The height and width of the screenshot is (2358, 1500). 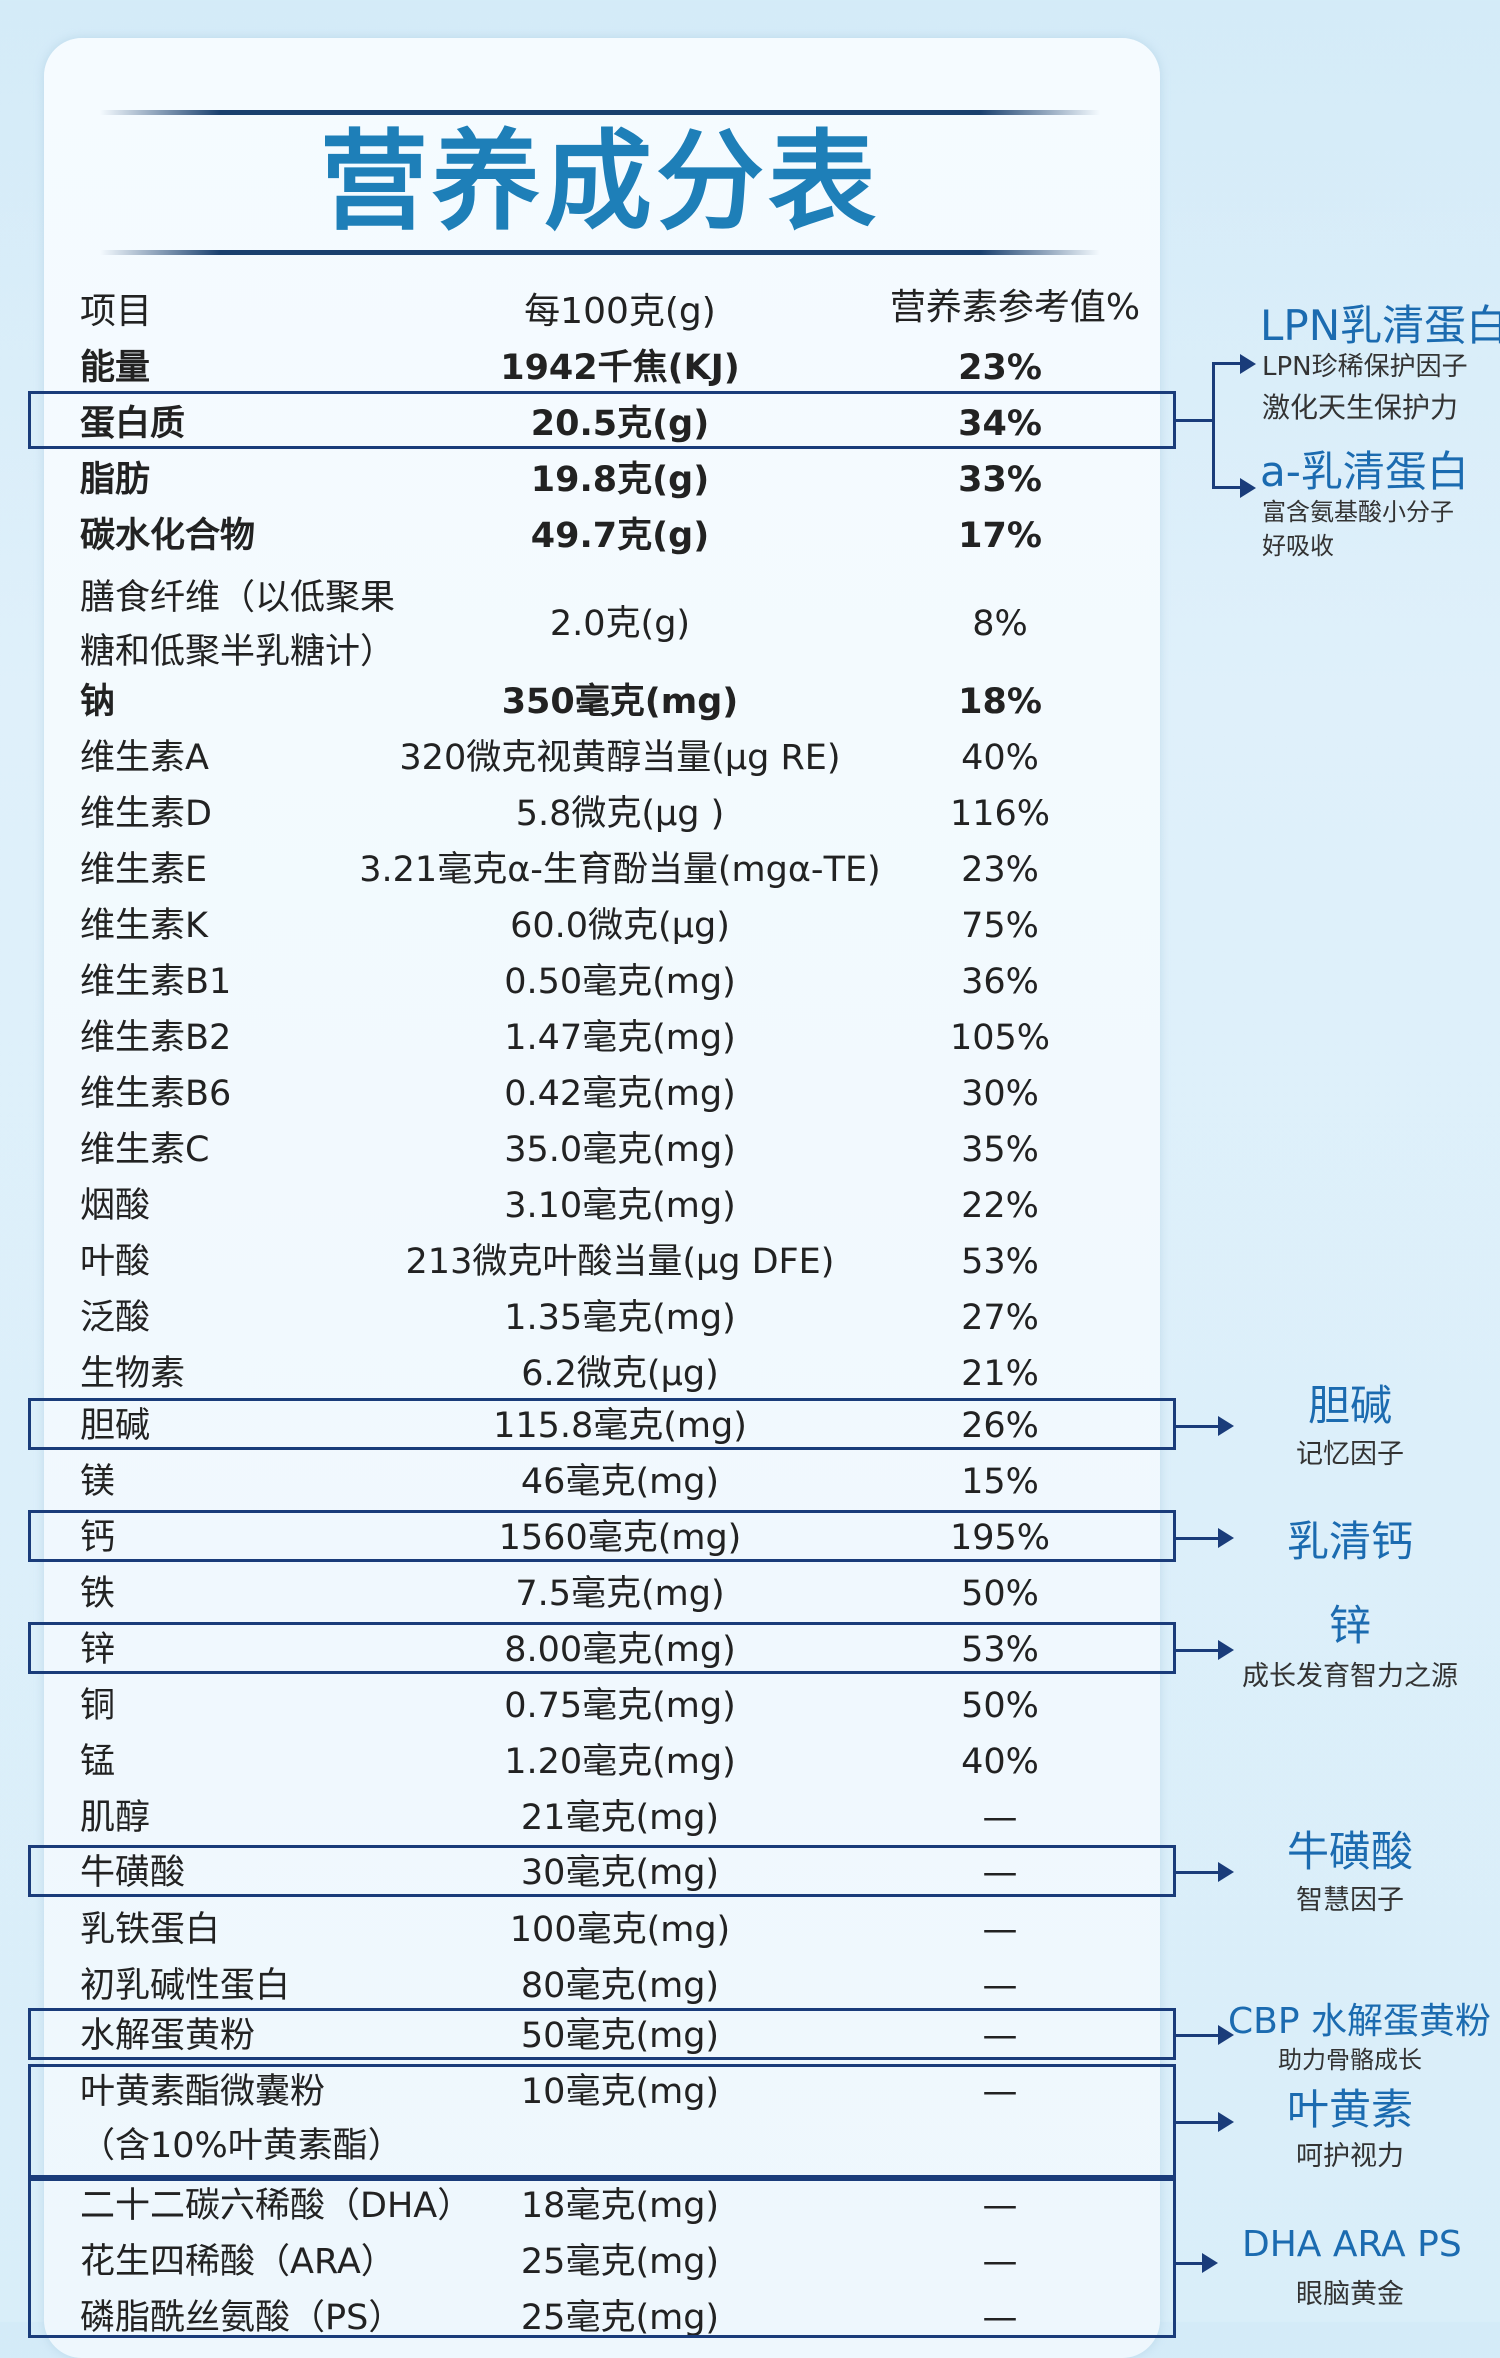 I want to click on row-name: 锌, so click(x=98, y=1650).